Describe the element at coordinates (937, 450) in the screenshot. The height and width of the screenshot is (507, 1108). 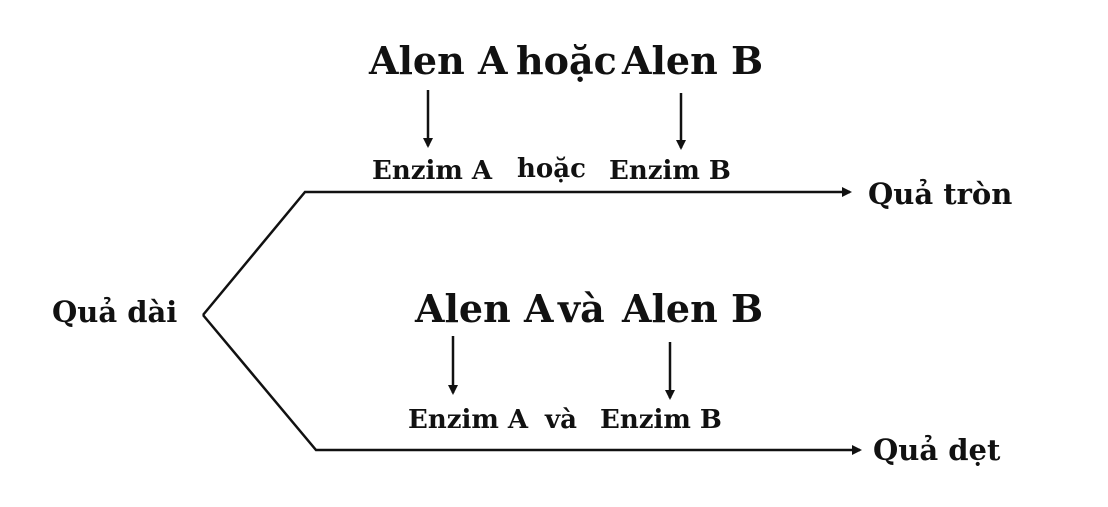
I see `lower-result-label: Quả dẹt` at that location.